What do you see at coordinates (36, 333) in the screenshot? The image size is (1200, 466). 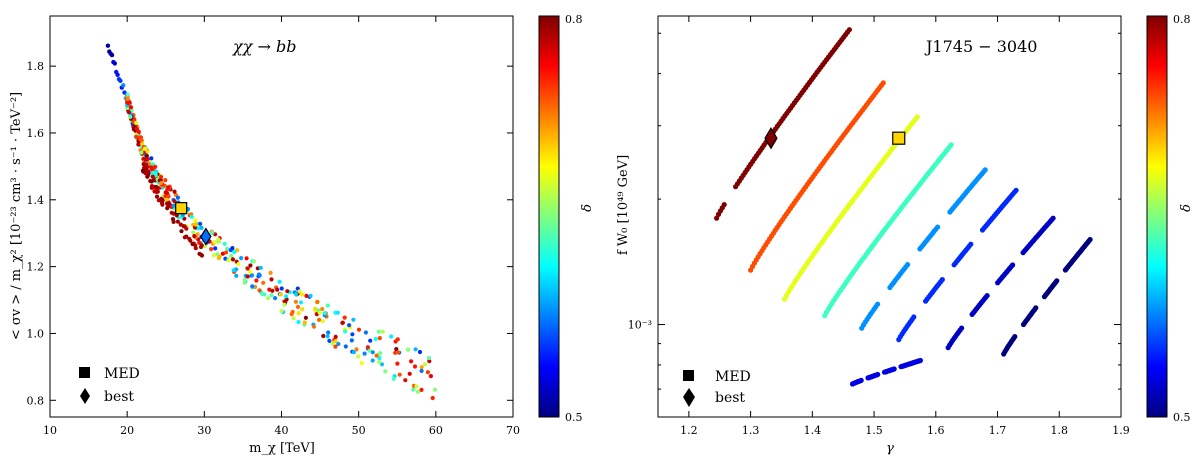 I see `y-tick-label: 1.0` at bounding box center [36, 333].